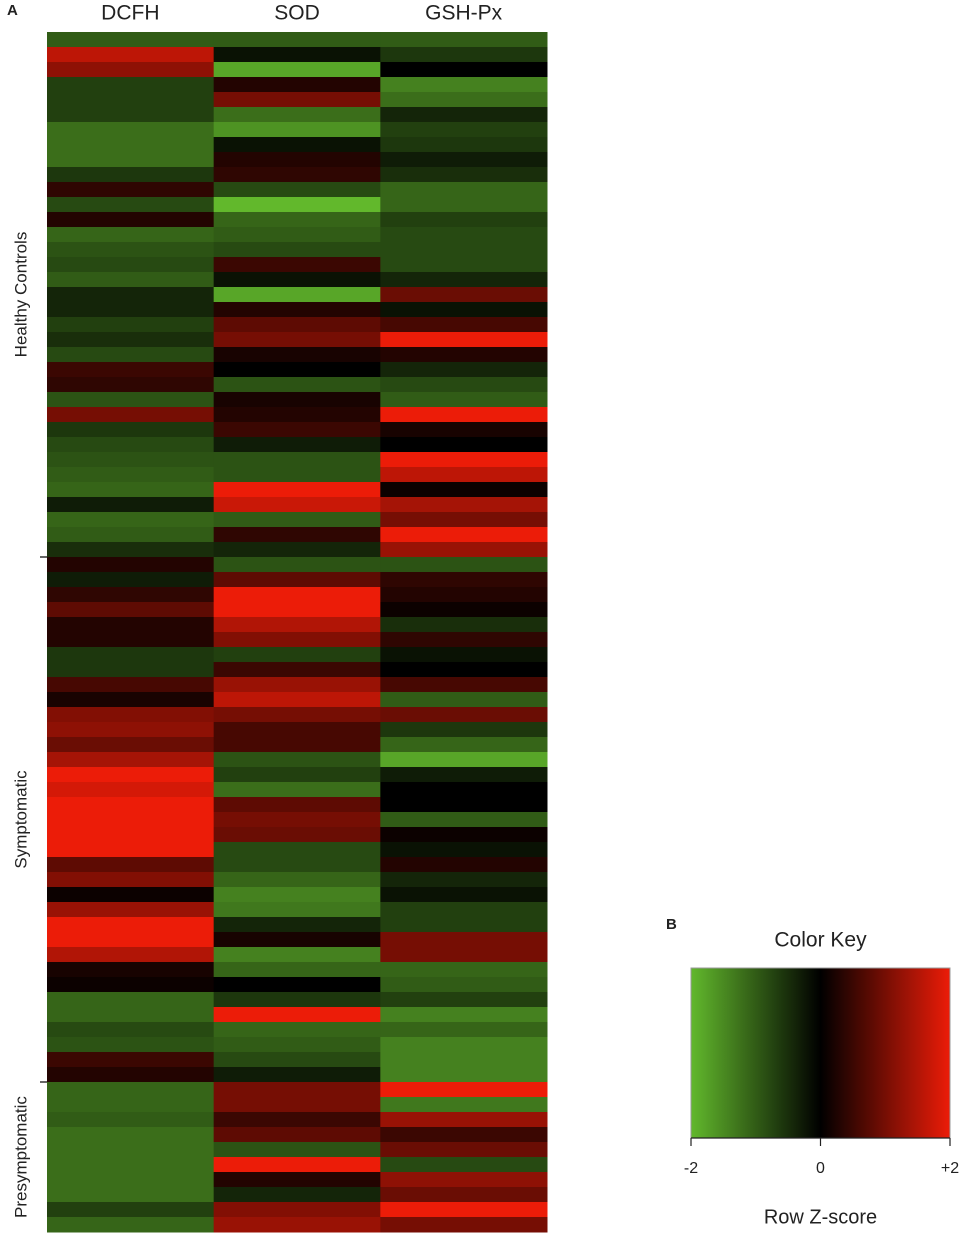 This screenshot has height=1238, width=965. I want to click on color-key-tick-label: +2, so click(950, 1168).